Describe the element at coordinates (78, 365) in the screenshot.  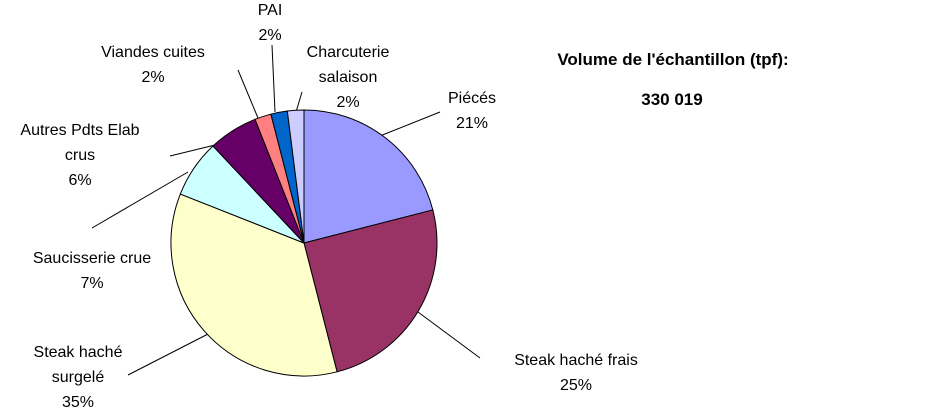
I see `category-label: Steak haché surgelé` at that location.